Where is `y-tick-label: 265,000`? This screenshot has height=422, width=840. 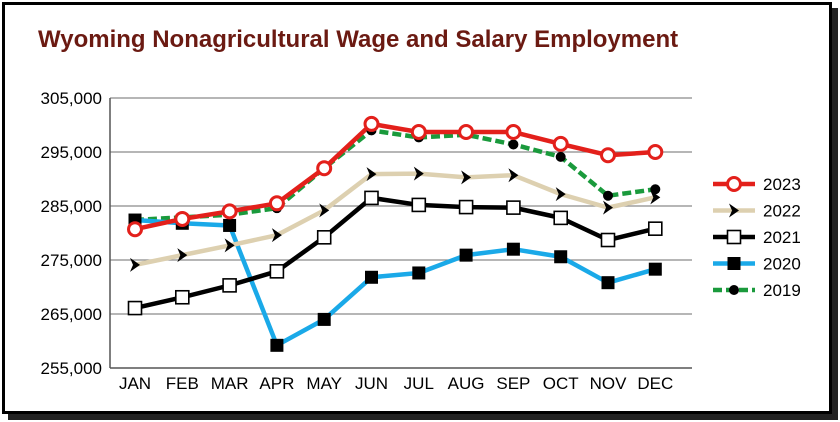
y-tick-label: 265,000 is located at coordinates (71, 314).